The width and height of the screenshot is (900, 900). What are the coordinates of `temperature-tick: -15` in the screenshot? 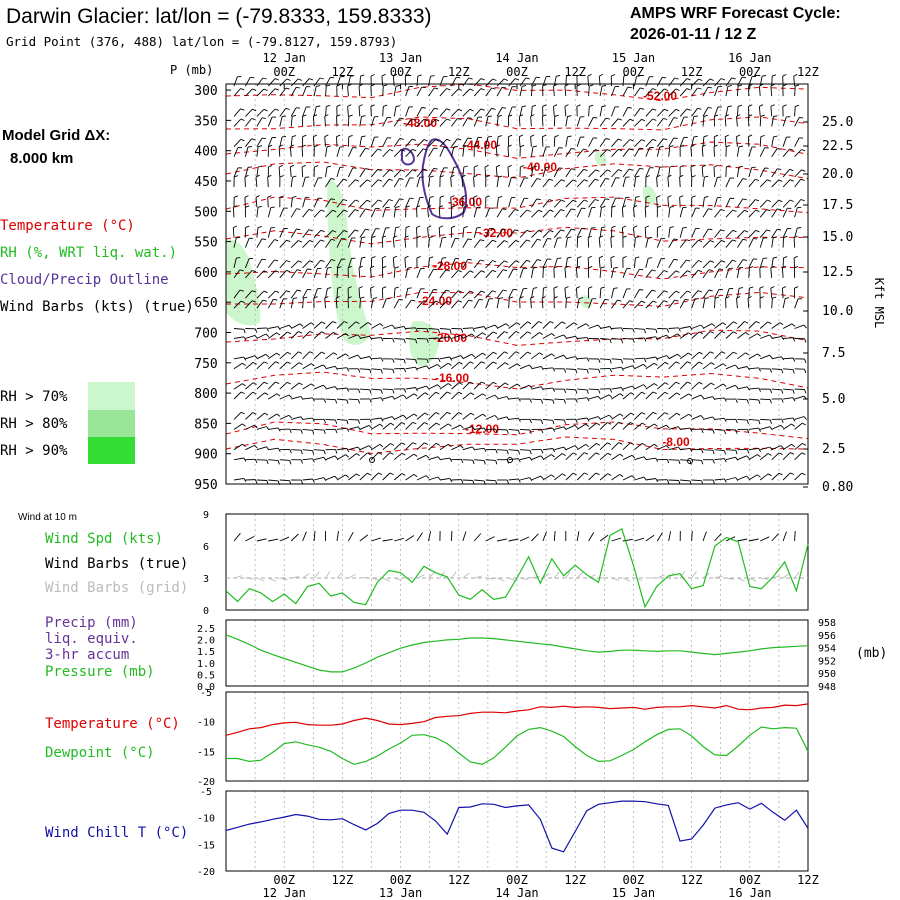 It's located at (206, 752).